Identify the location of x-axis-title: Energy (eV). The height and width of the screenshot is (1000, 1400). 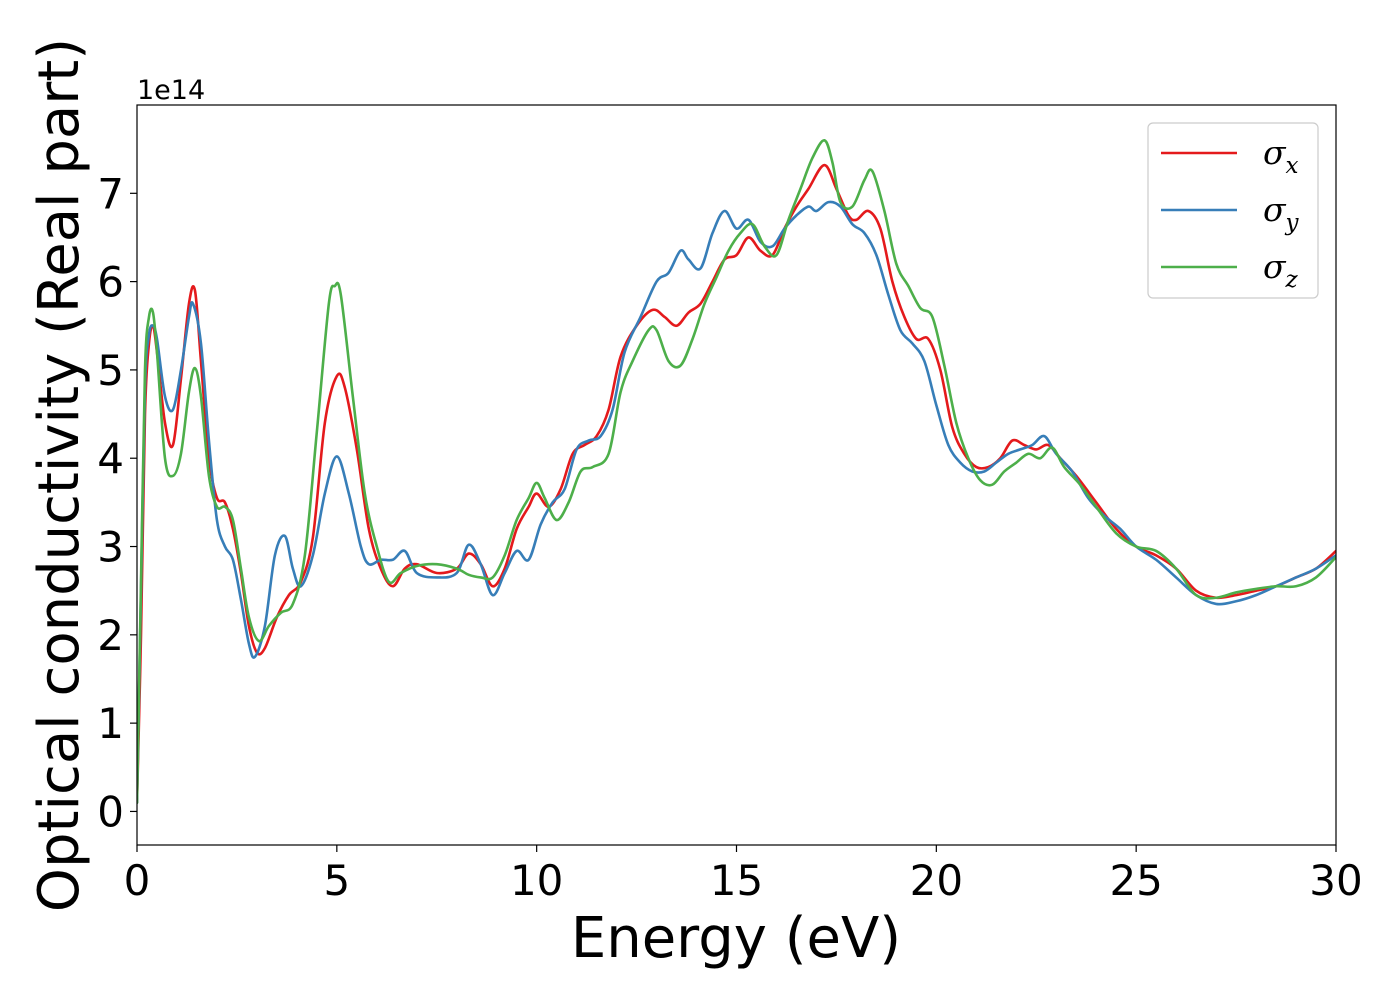
(736, 938).